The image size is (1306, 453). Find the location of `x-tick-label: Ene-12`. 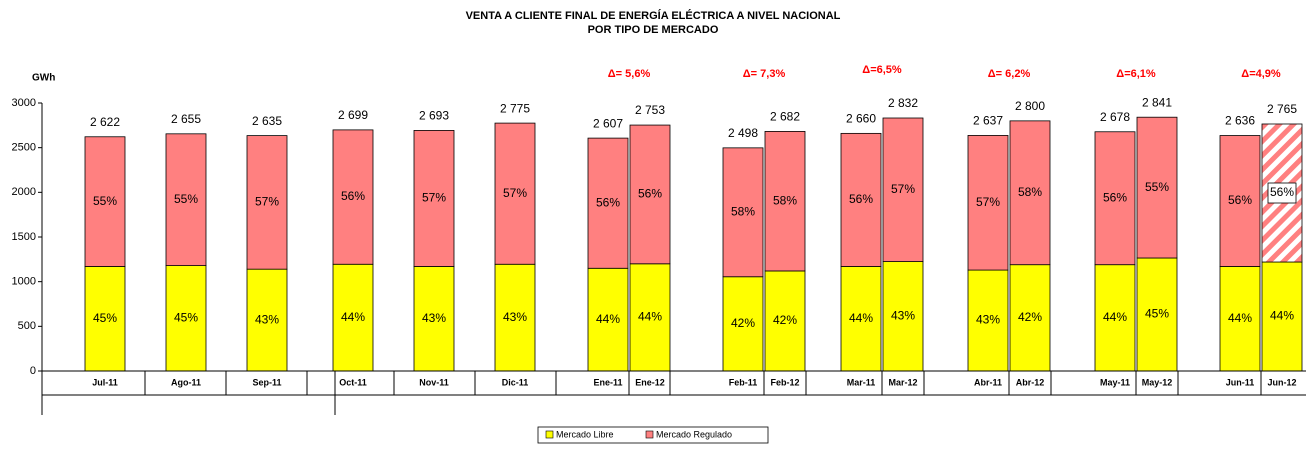

x-tick-label: Ene-12 is located at coordinates (650, 382).